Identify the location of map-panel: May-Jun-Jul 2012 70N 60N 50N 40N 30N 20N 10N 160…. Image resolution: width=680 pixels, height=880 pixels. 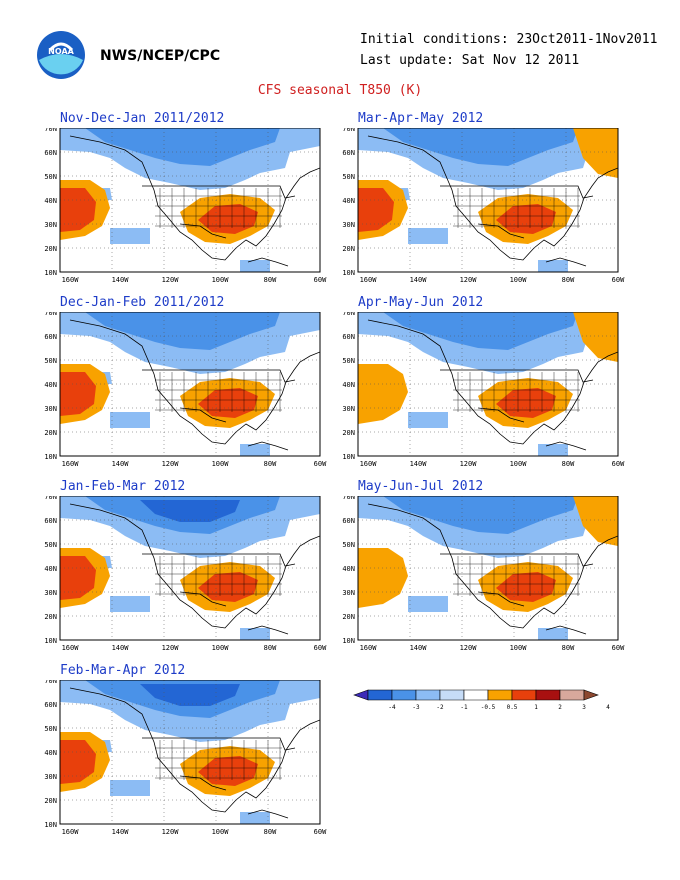
(478, 565).